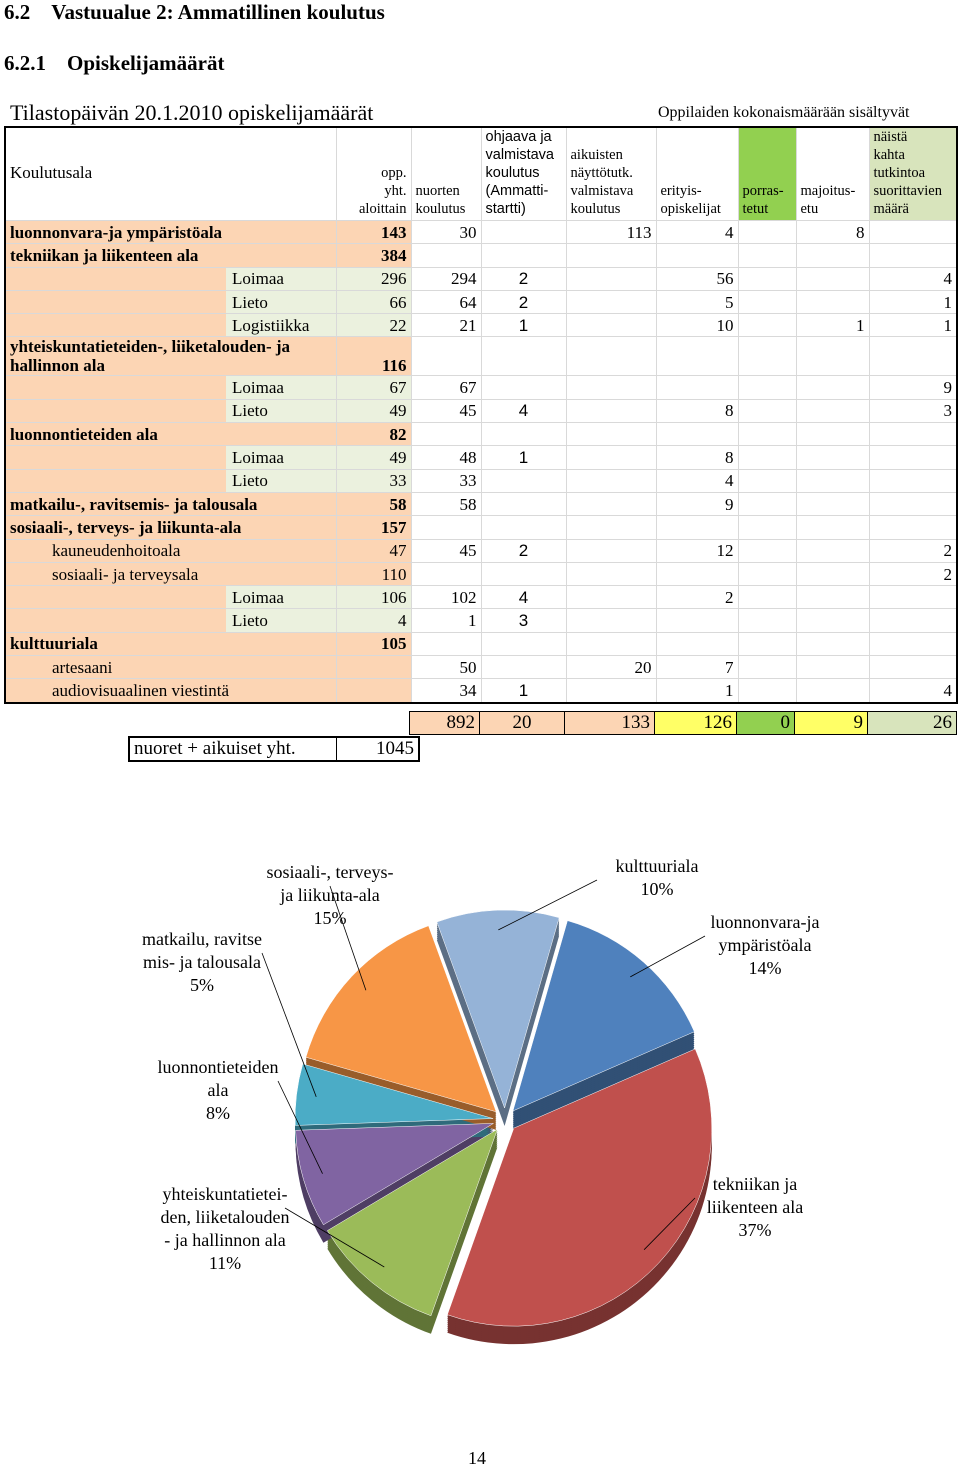 This screenshot has width=960, height=1469. I want to click on slice-label-line: liikenteen ala, so click(755, 1207).